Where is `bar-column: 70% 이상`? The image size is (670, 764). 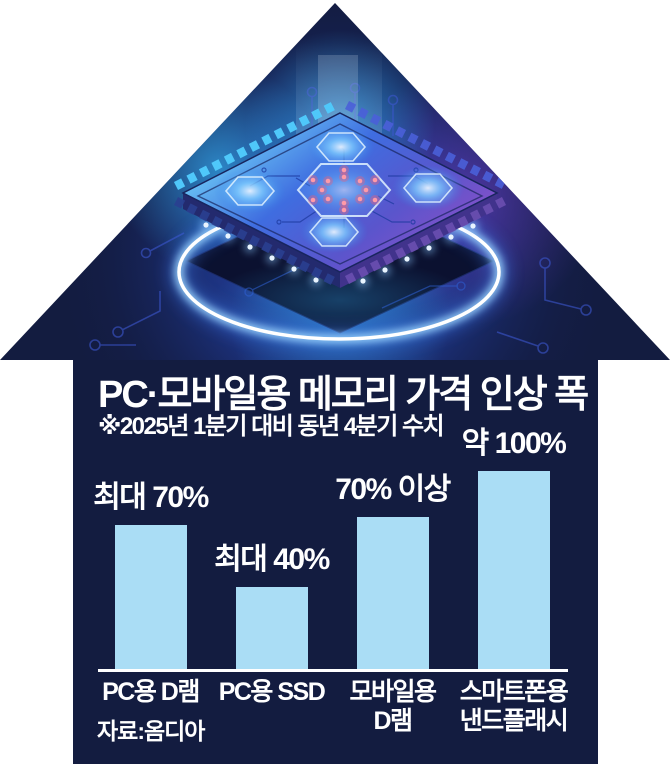
bar-column: 70% 이상 is located at coordinates (392, 544).